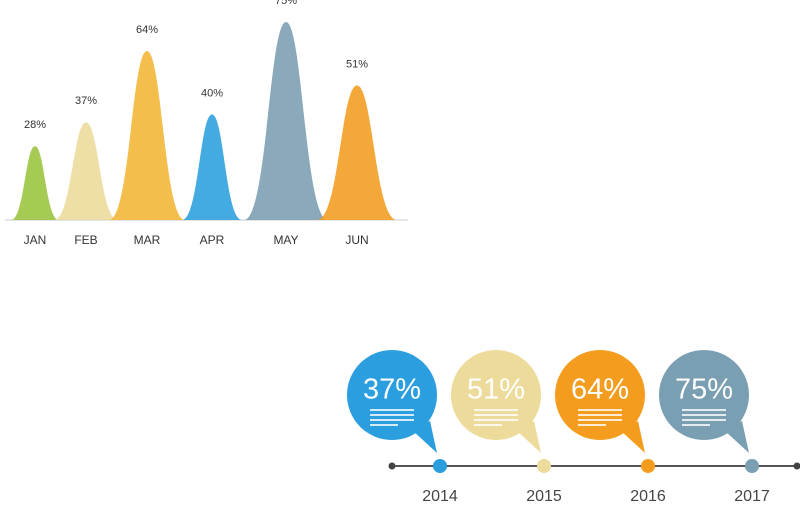 The width and height of the screenshot is (800, 505). I want to click on value-label: 37%, so click(86, 101).